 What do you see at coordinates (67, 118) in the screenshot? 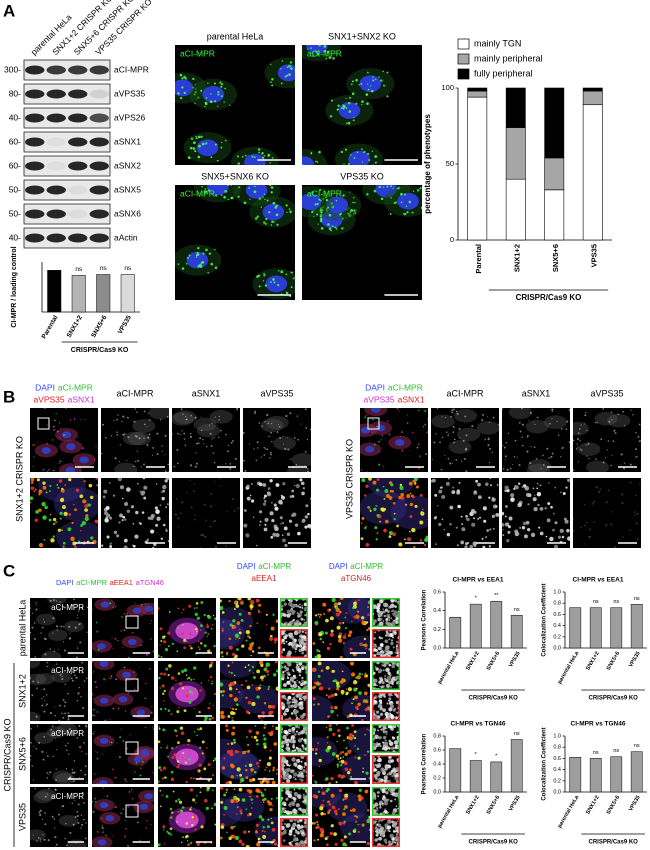
I see `blot-strip` at bounding box center [67, 118].